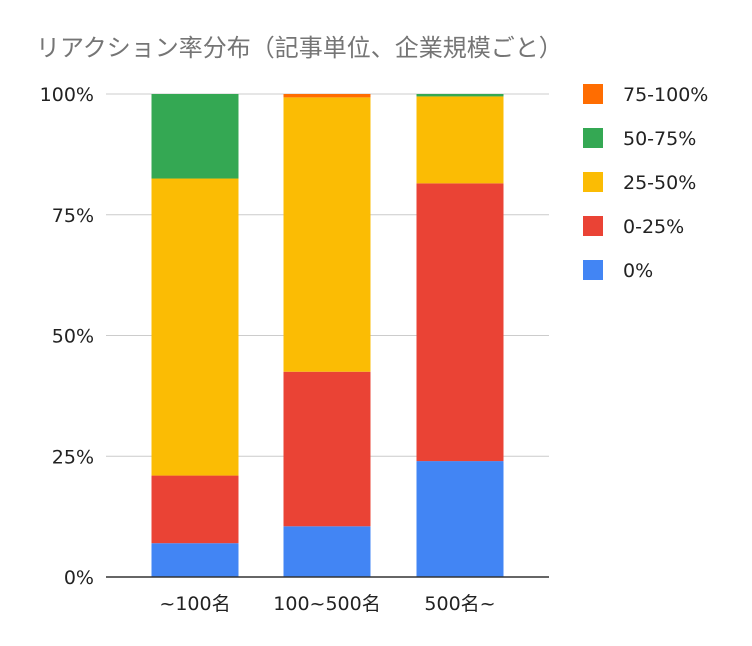  I want to click on x-tick-label: 500名~, so click(459, 604).